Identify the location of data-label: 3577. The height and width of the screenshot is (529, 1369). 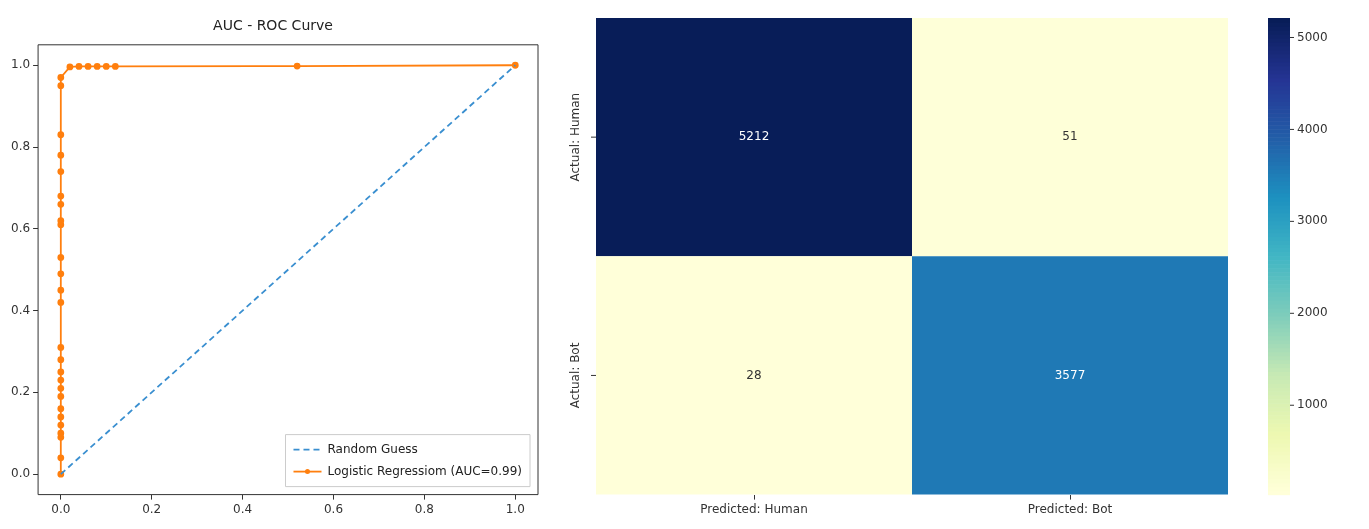
(1070, 374).